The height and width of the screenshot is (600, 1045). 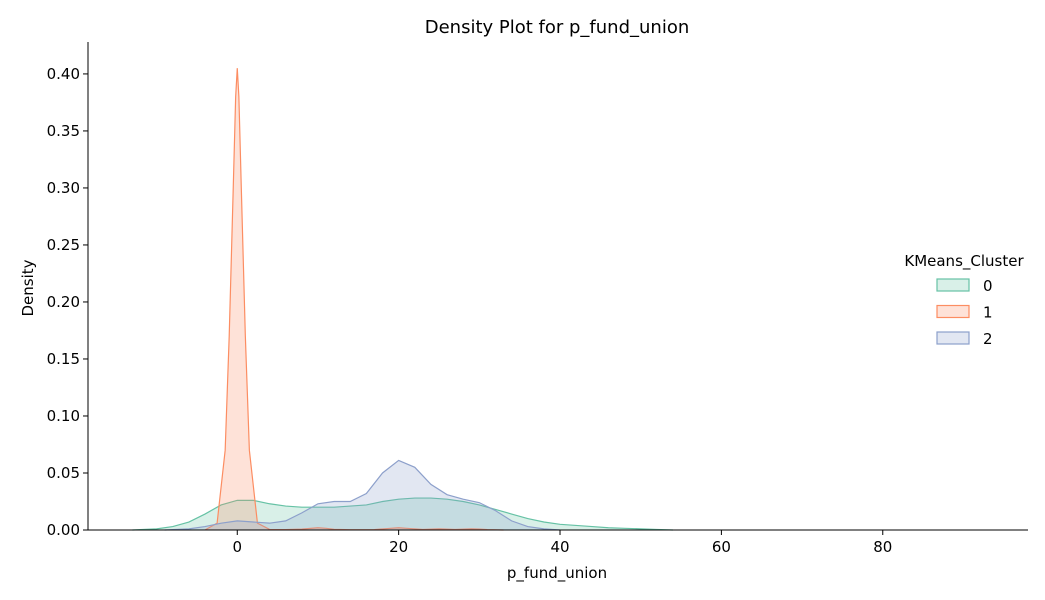 I want to click on legend-label-cluster-0: 0, so click(x=988, y=286).